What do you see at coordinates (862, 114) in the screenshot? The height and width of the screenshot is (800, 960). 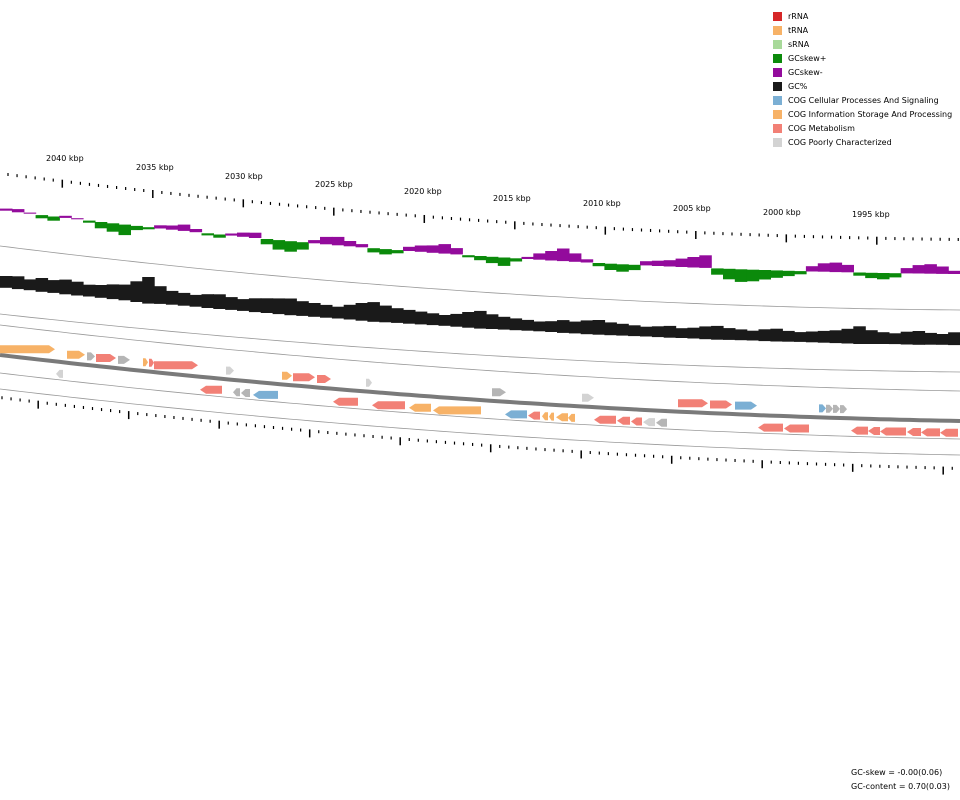 I see `legend-item: COG Information Storage And Processing` at bounding box center [862, 114].